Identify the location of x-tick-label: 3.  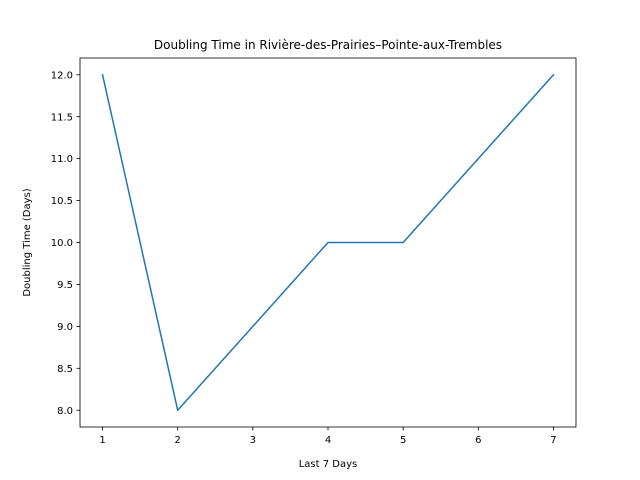
(253, 440).